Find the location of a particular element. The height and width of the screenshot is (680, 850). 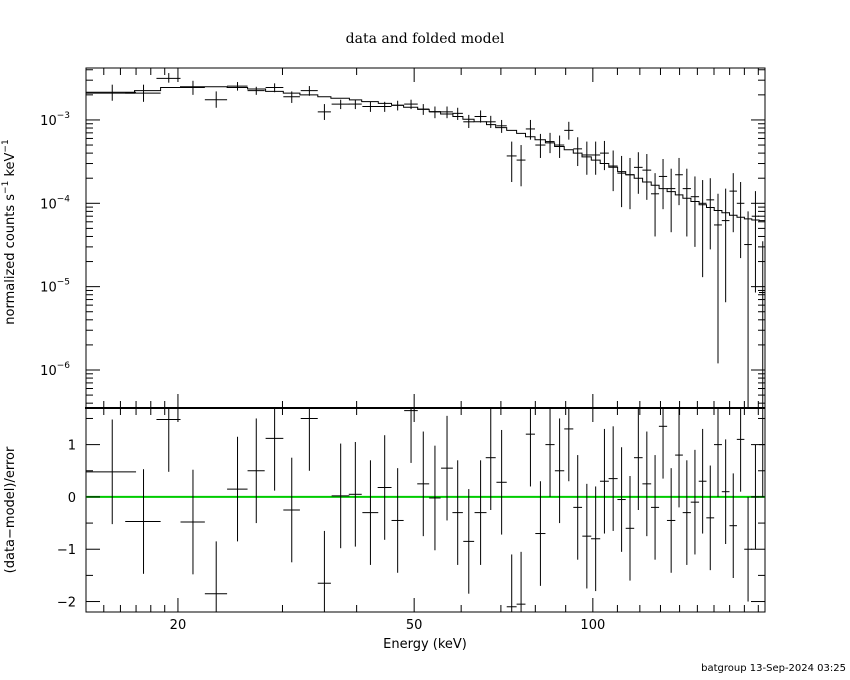

footer-stamp: batgroup 13-Sep-2024 03:25 is located at coordinates (773, 668).